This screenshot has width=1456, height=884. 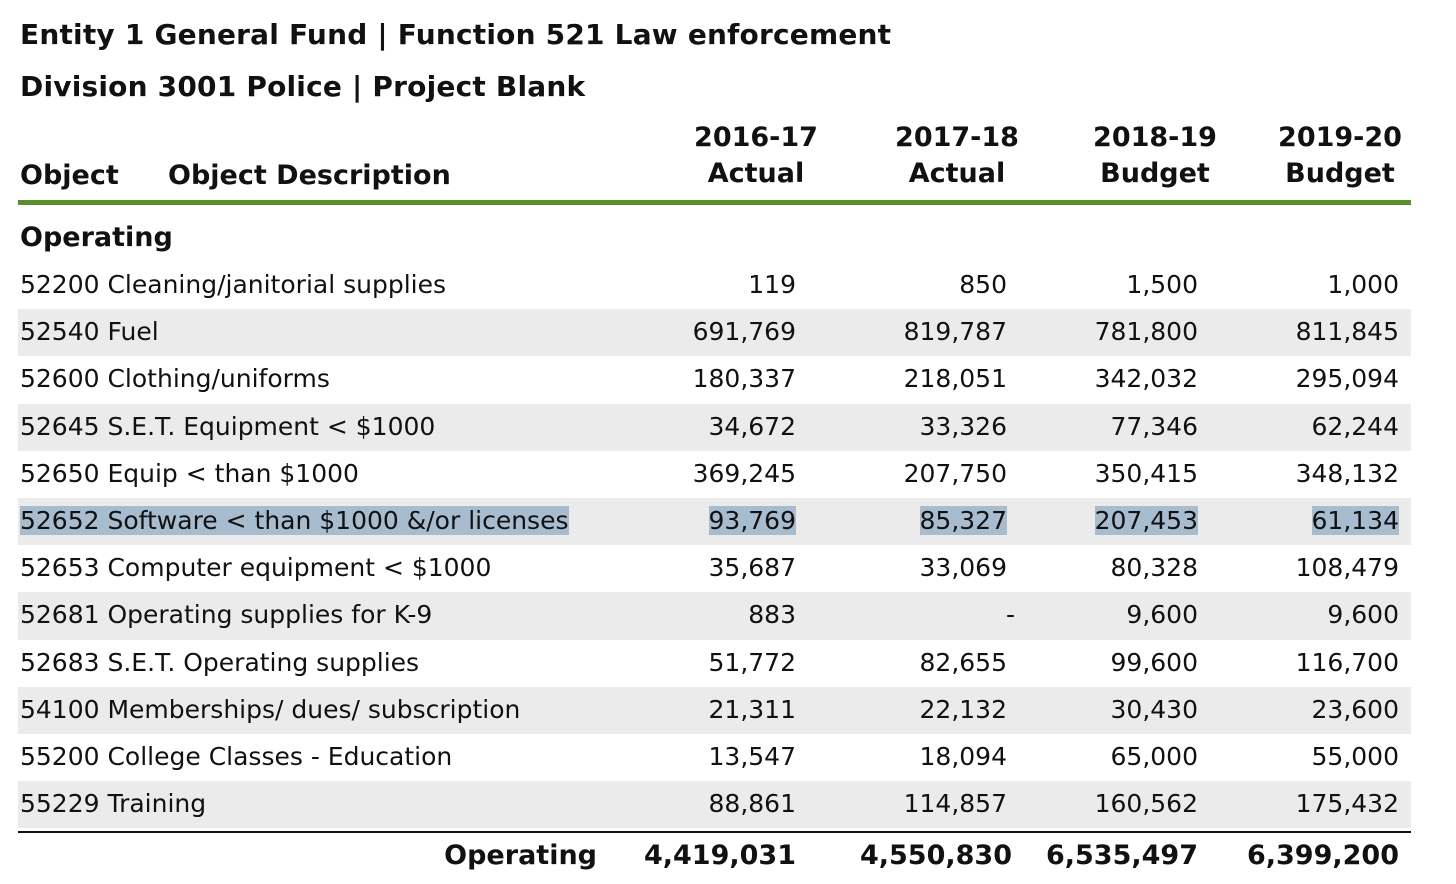 I want to click on selected-text: 93,769, so click(x=752, y=520).